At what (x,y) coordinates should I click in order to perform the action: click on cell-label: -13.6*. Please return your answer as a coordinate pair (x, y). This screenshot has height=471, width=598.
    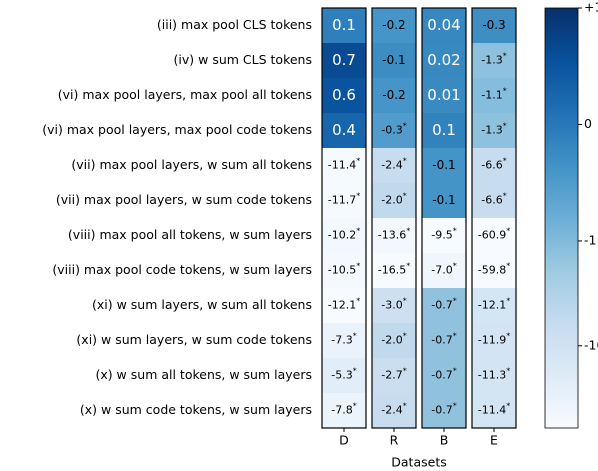
    Looking at the image, I should click on (394, 234).